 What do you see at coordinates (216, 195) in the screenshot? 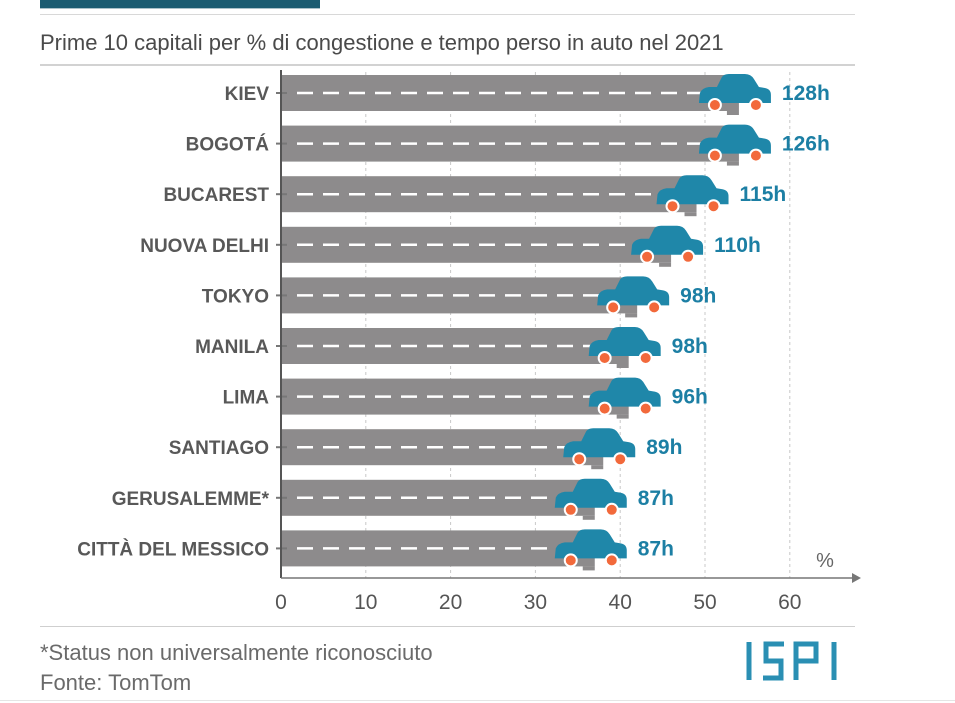
I see `category-label: BUCAREST` at bounding box center [216, 195].